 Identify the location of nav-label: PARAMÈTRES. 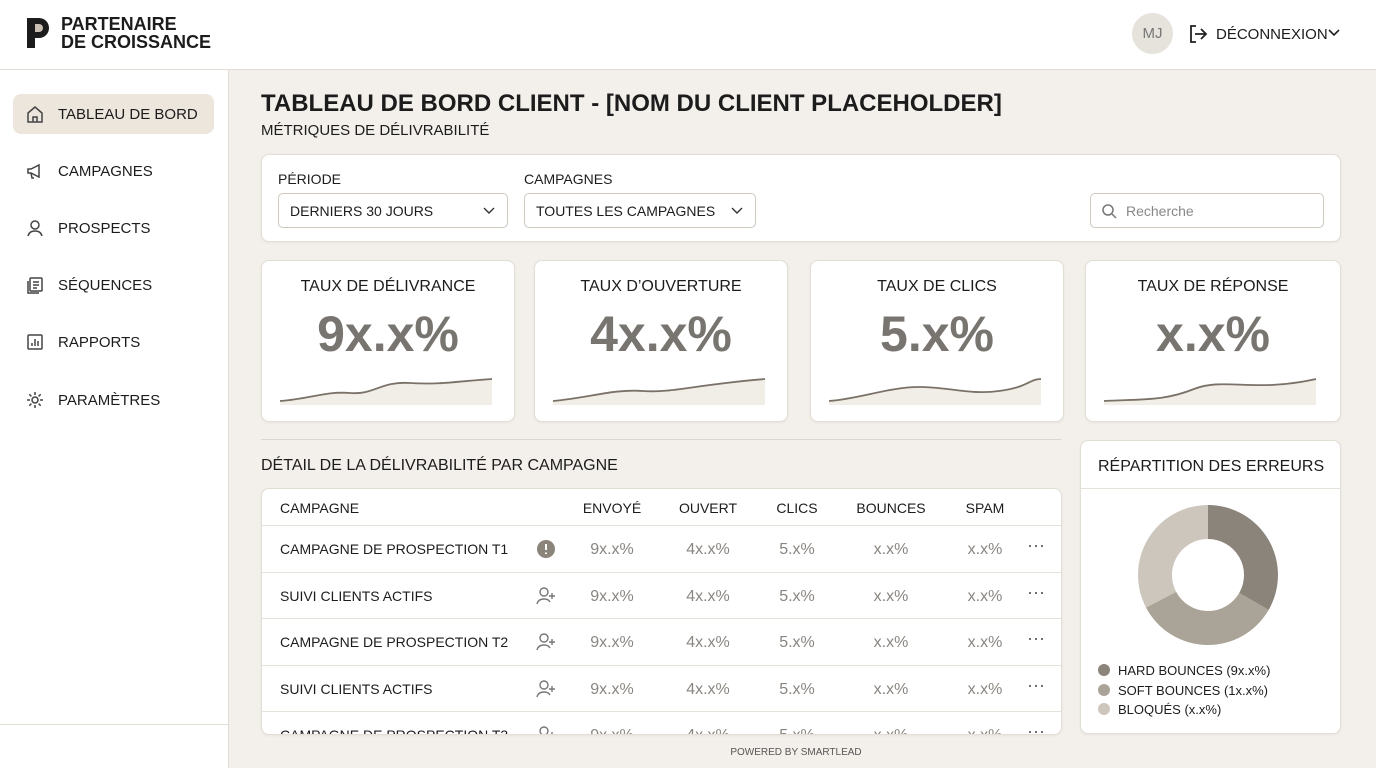
(109, 400).